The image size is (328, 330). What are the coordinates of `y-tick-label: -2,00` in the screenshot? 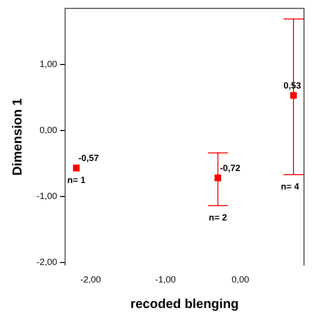 It's located at (47, 261).